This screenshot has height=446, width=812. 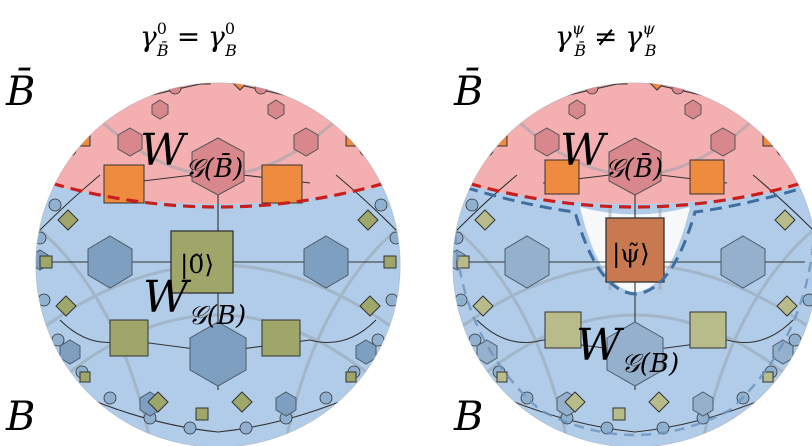 What do you see at coordinates (20, 417) in the screenshot?
I see `left-label-B: B` at bounding box center [20, 417].